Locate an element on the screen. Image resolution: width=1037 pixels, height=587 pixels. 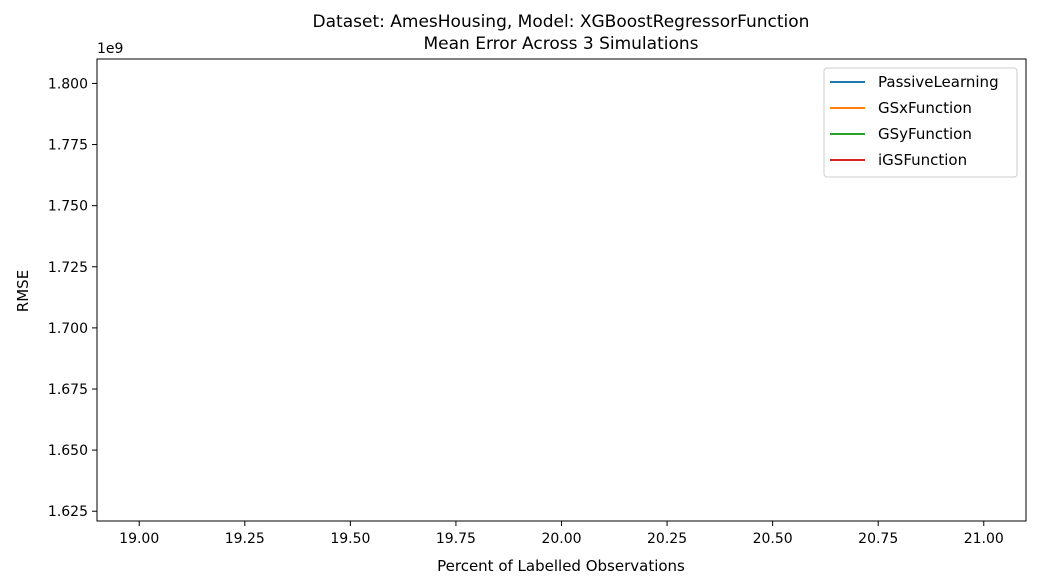
y-axis-label: RMSE is located at coordinates (23, 291).